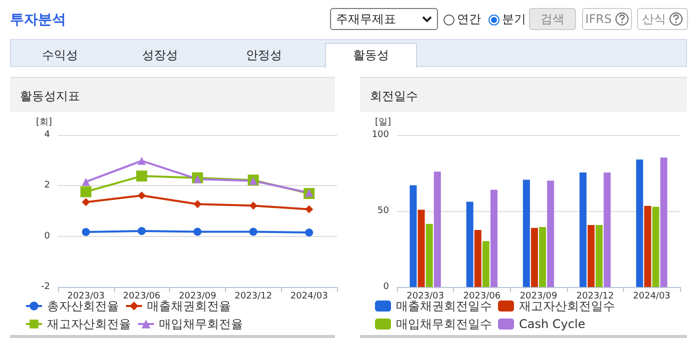 This screenshot has height=342, width=697. I want to click on y-tick-label: 100, so click(381, 135).